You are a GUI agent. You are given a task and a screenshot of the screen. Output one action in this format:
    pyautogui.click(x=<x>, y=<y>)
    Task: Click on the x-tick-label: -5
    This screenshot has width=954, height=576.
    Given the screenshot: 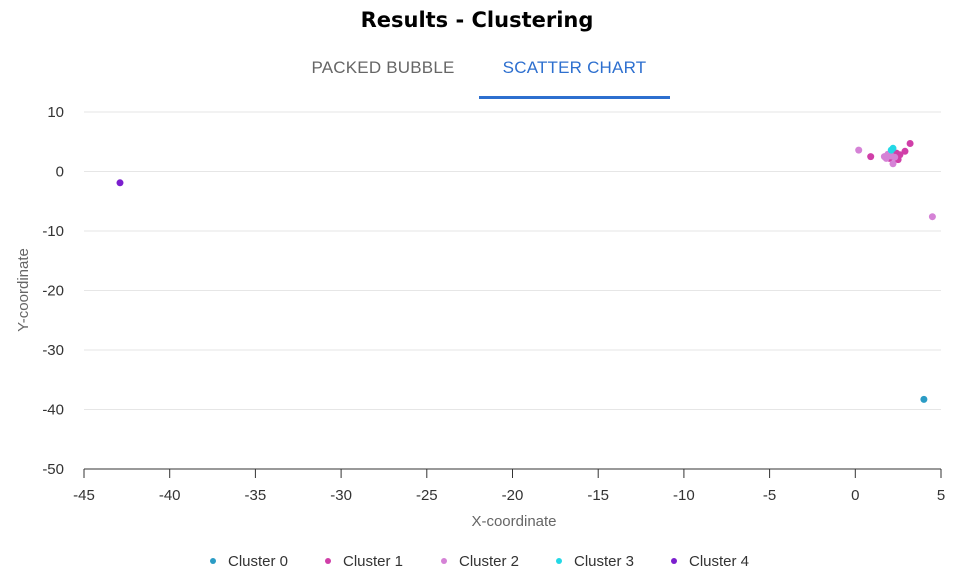 What is the action you would take?
    pyautogui.click(x=769, y=495)
    